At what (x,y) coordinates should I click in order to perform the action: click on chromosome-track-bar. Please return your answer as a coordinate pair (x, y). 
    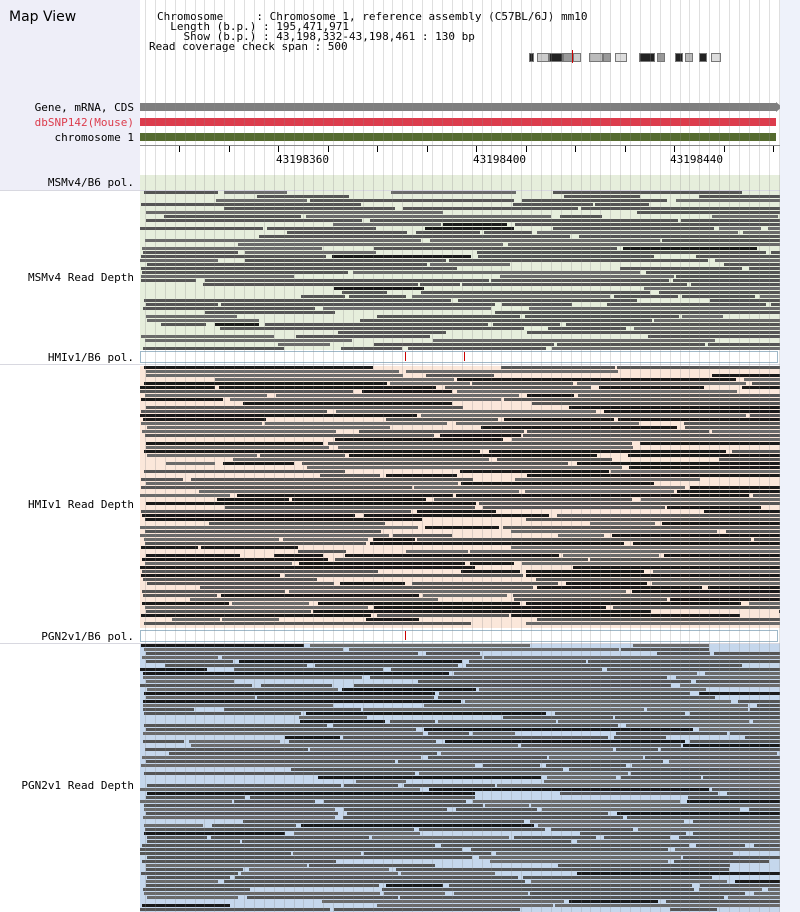
    Looking at the image, I should click on (458, 137).